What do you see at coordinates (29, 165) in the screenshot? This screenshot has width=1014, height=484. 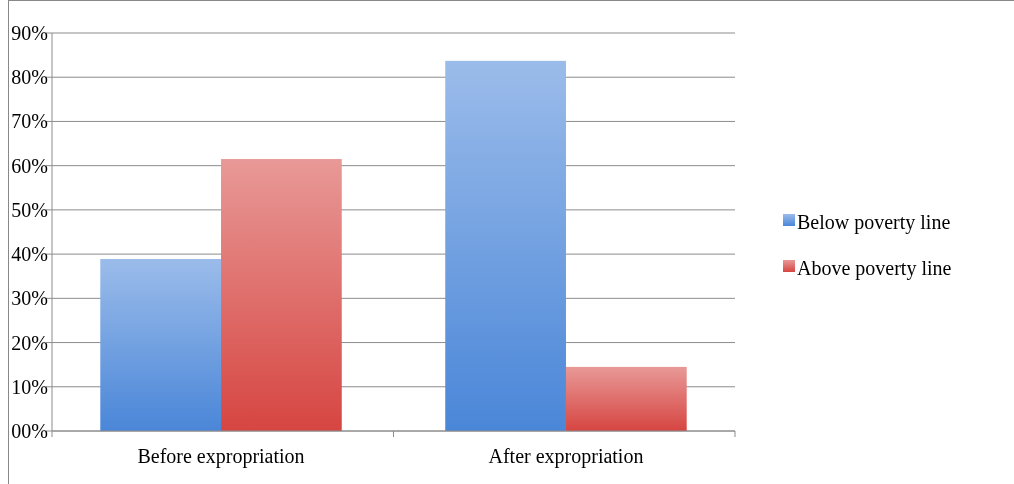 I see `y-tick-label: 60%` at bounding box center [29, 165].